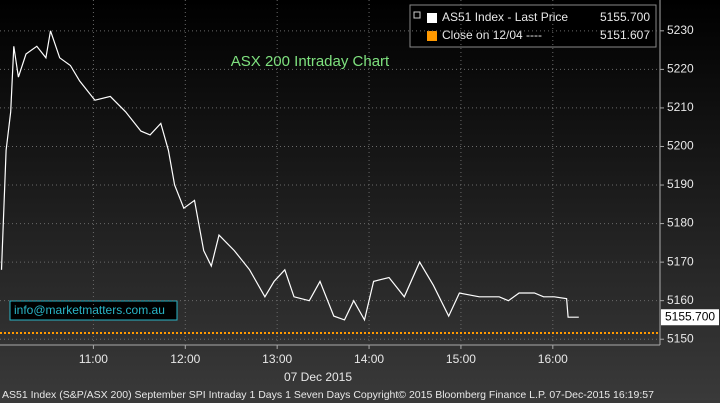  What do you see at coordinates (680, 146) in the screenshot?
I see `y-tick-label: 5200` at bounding box center [680, 146].